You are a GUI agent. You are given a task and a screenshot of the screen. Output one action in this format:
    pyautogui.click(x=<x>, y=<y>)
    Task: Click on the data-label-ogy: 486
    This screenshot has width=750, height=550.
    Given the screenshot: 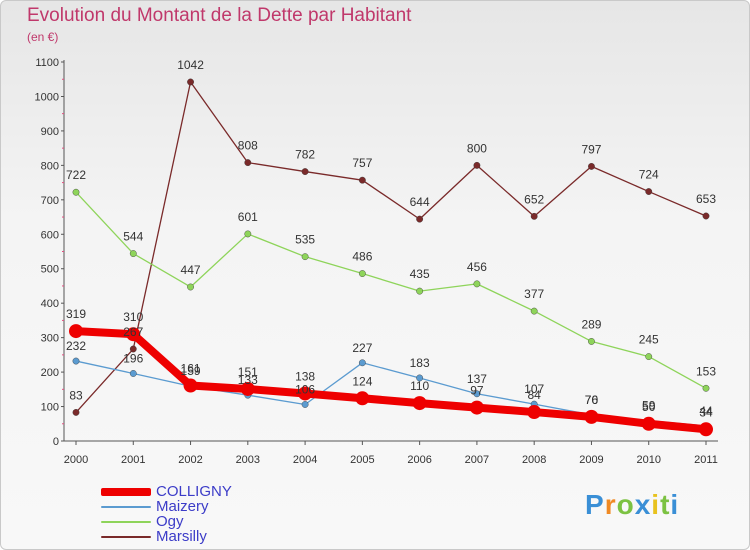 What is the action you would take?
    pyautogui.click(x=362, y=257)
    